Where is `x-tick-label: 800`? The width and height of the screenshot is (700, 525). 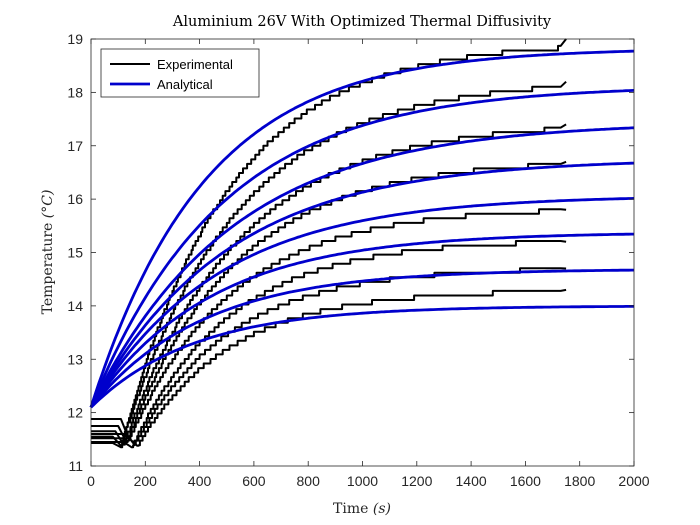
x-tick-label: 800 is located at coordinates (309, 481).